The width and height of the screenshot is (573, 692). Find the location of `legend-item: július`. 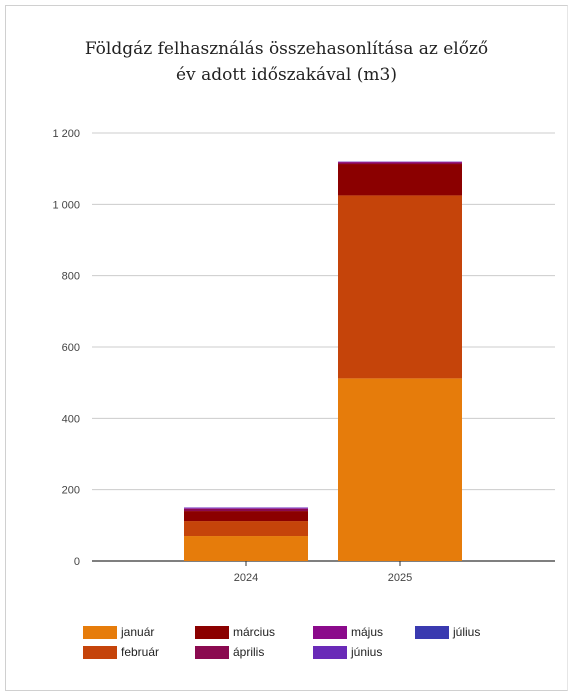

legend-item: július is located at coordinates (447, 632).